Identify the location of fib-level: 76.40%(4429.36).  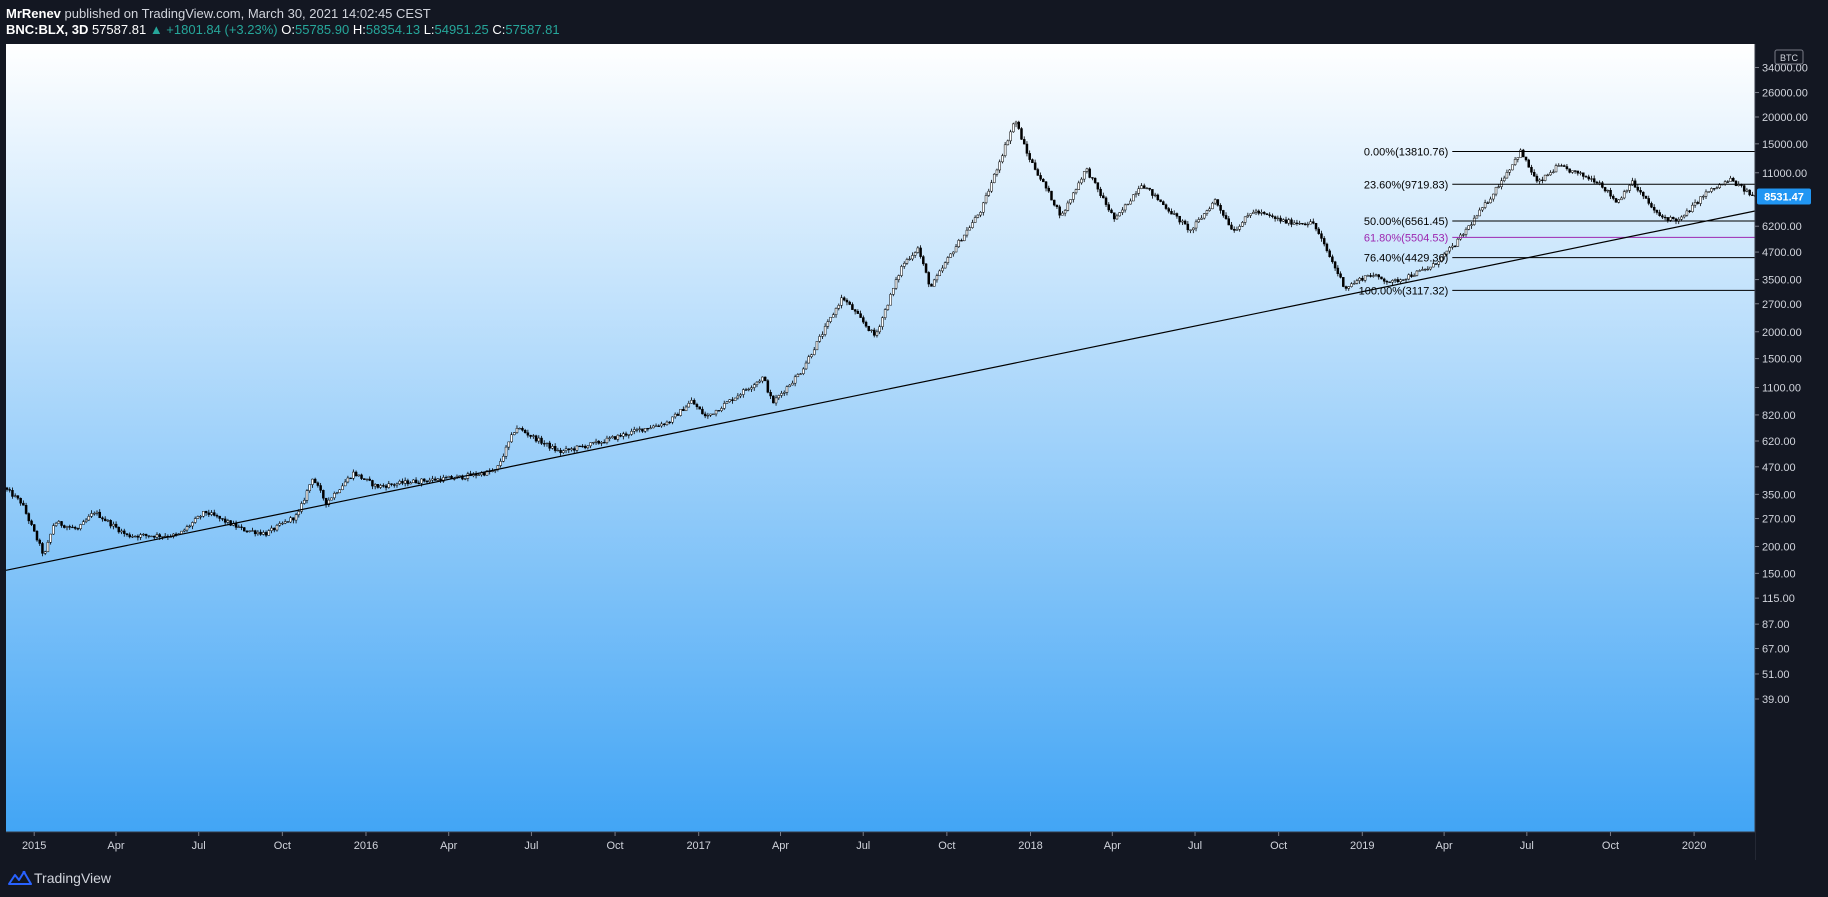
(1559, 259).